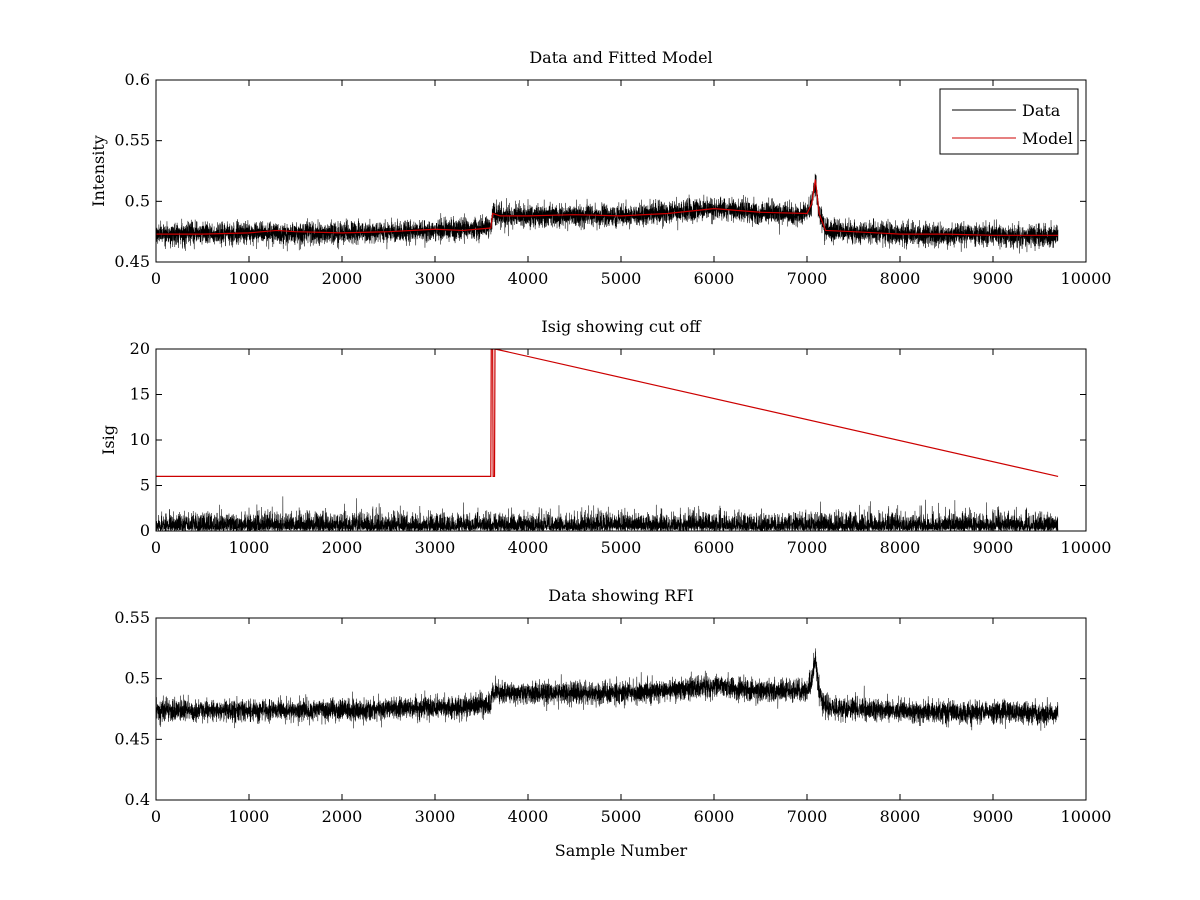 The width and height of the screenshot is (1200, 900). I want to click on series-data-line, so click(607, 689).